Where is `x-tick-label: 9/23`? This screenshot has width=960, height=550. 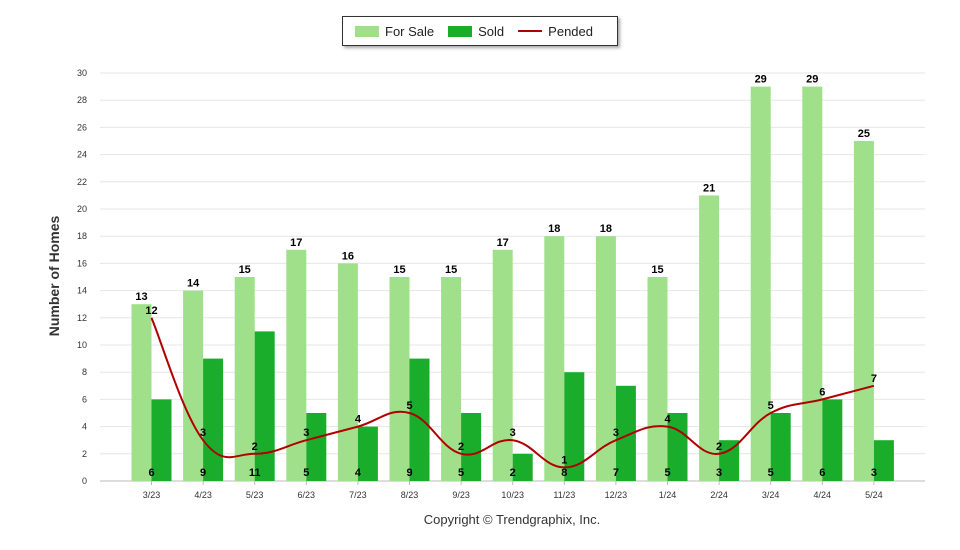 x-tick-label: 9/23 is located at coordinates (461, 495).